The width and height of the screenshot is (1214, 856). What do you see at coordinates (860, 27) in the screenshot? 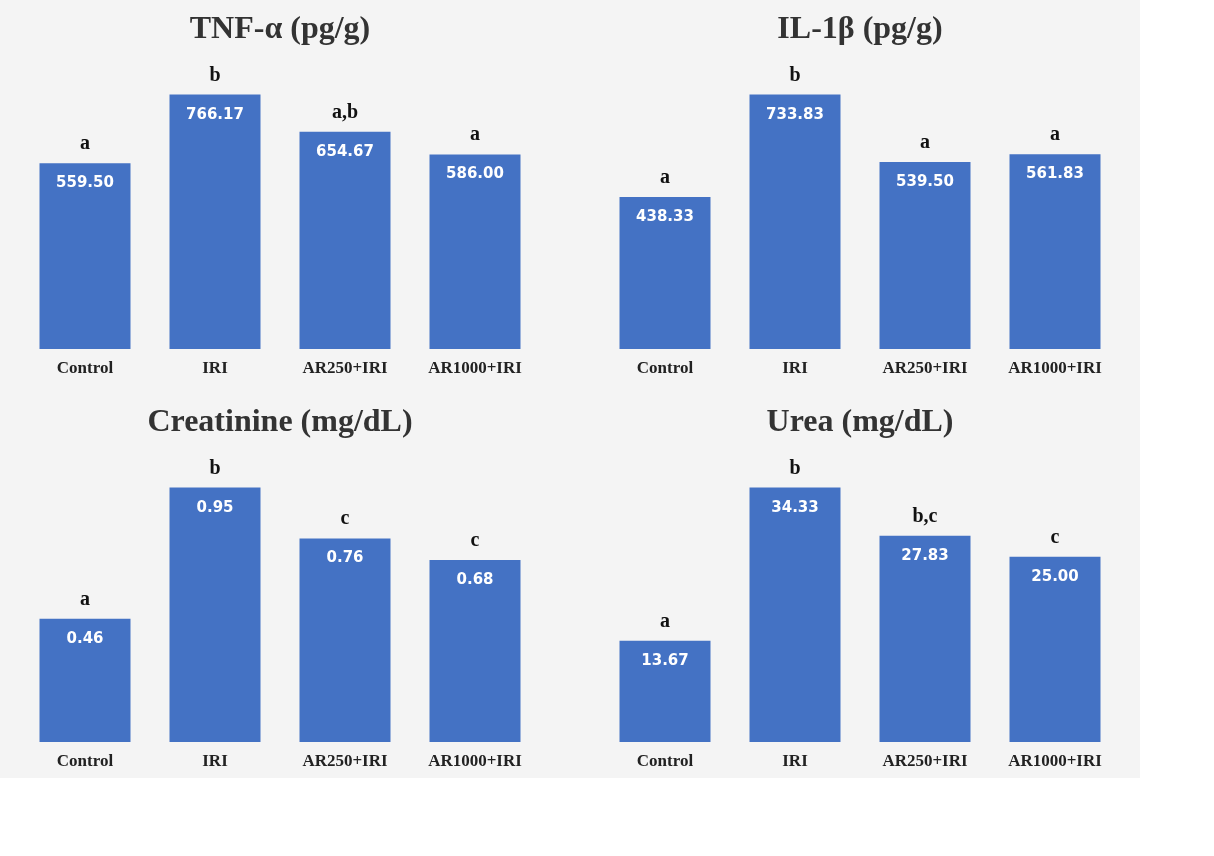
I see `chart-title: IL-1β (pg/g)` at bounding box center [860, 27].